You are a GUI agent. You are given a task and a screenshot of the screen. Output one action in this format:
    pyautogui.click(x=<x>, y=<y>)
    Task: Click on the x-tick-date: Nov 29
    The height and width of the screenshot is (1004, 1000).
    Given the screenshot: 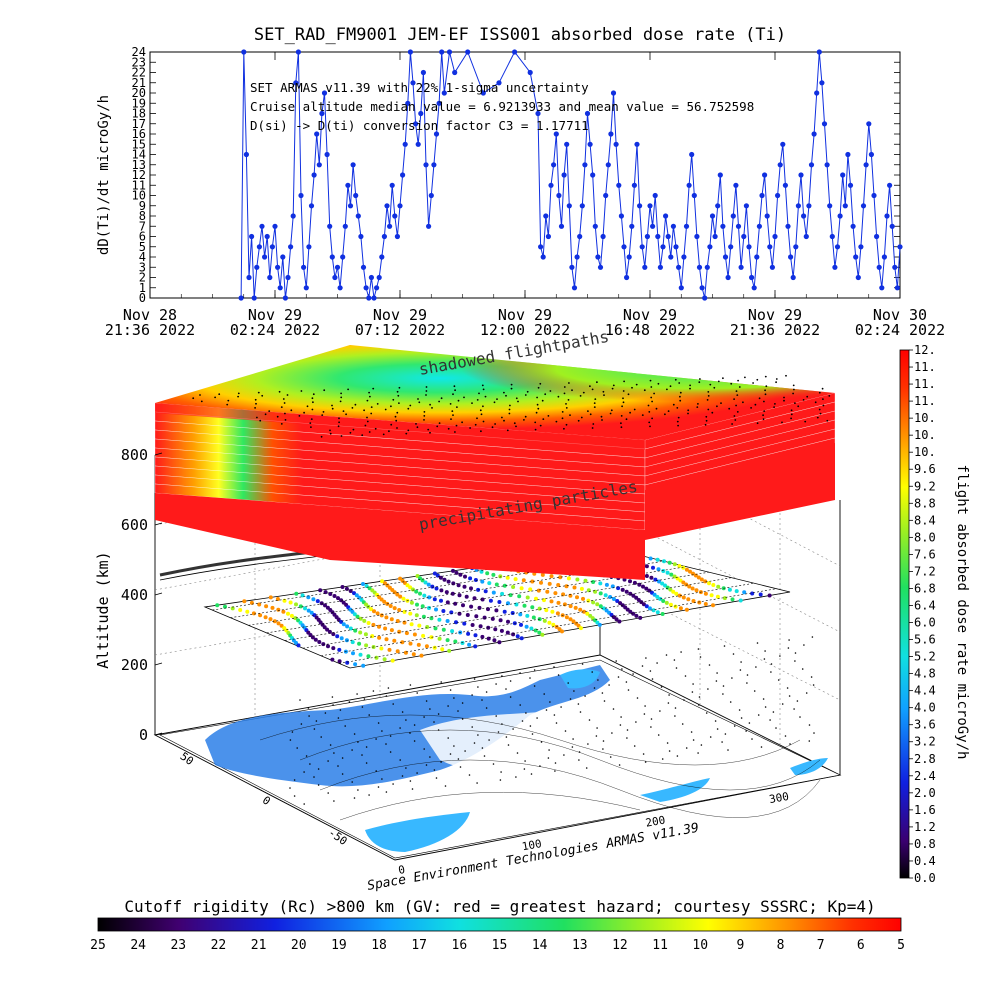 What is the action you would take?
    pyautogui.click(x=525, y=315)
    